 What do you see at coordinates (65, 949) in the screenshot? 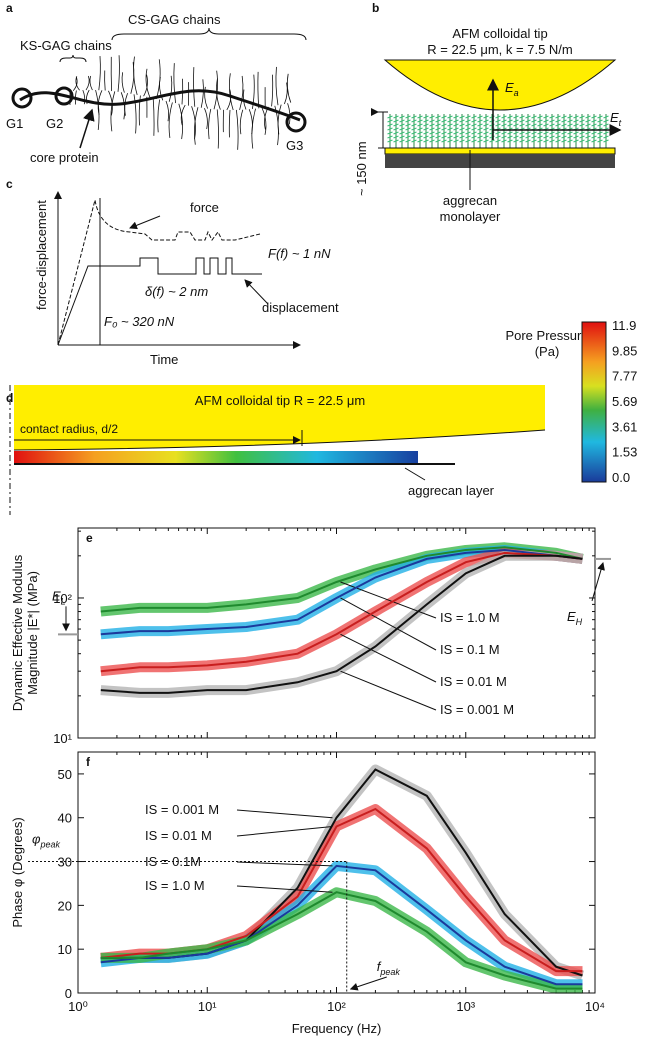
I see `y-tick-label: 10` at bounding box center [65, 949].